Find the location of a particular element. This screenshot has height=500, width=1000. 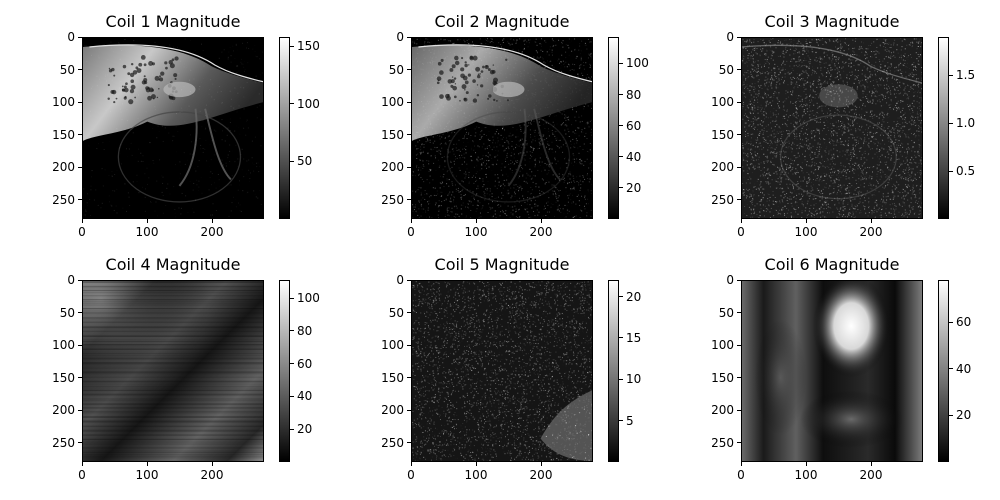

chart-title: Coil 6 Magnitude is located at coordinates (832, 264).